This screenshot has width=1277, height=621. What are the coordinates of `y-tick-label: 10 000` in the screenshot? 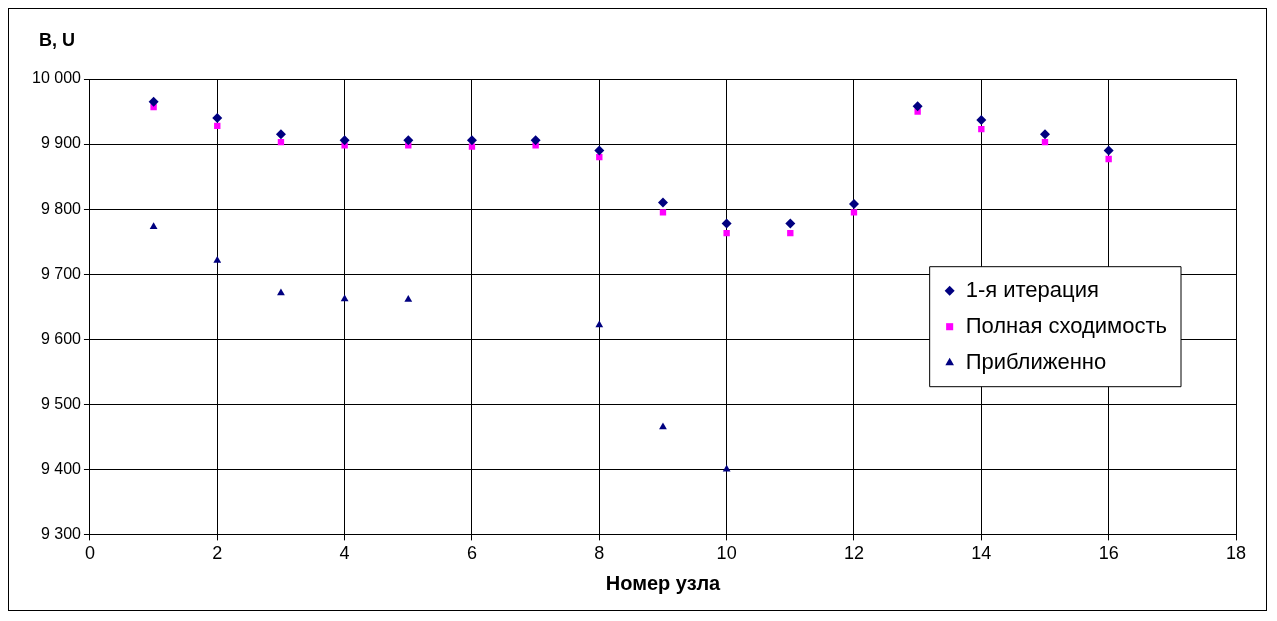 It's located at (57, 78).